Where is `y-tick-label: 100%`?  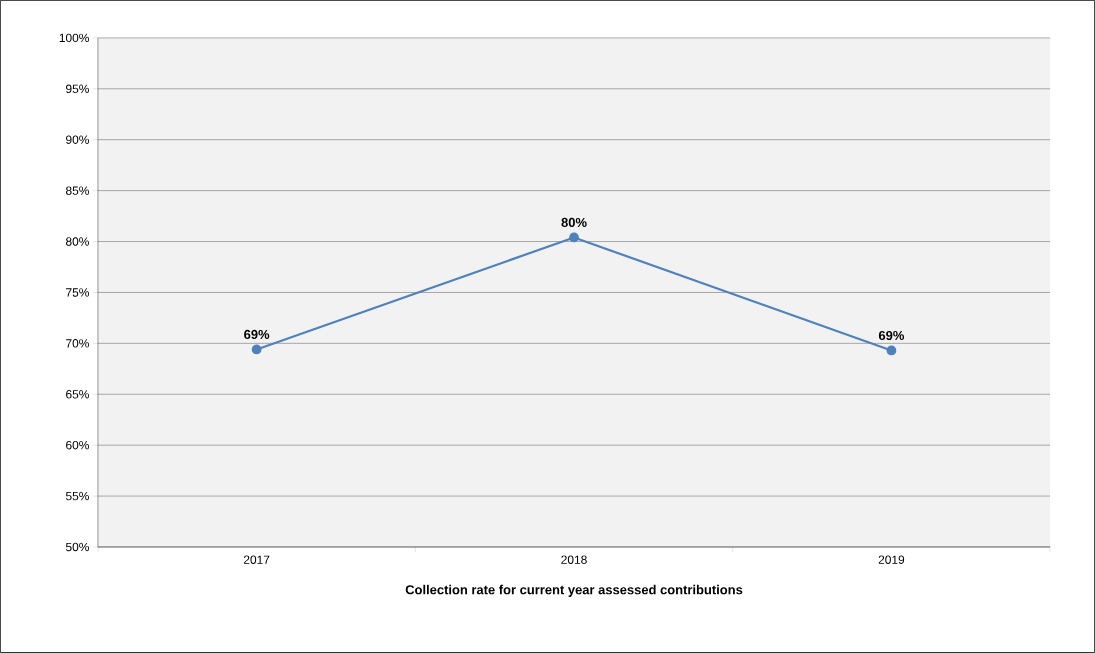
y-tick-label: 100% is located at coordinates (74, 38).